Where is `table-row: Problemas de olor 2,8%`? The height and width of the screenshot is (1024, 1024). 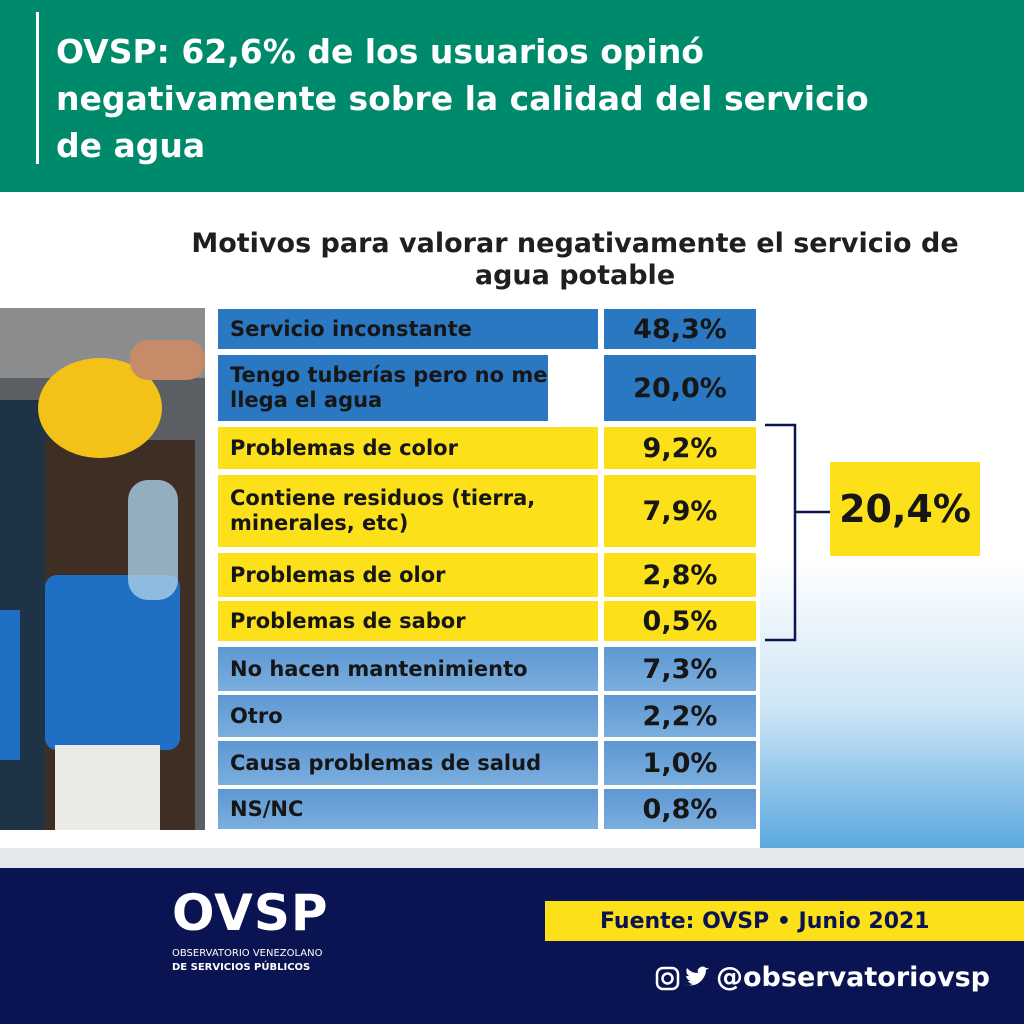 table-row: Problemas de olor 2,8% is located at coordinates (487, 575).